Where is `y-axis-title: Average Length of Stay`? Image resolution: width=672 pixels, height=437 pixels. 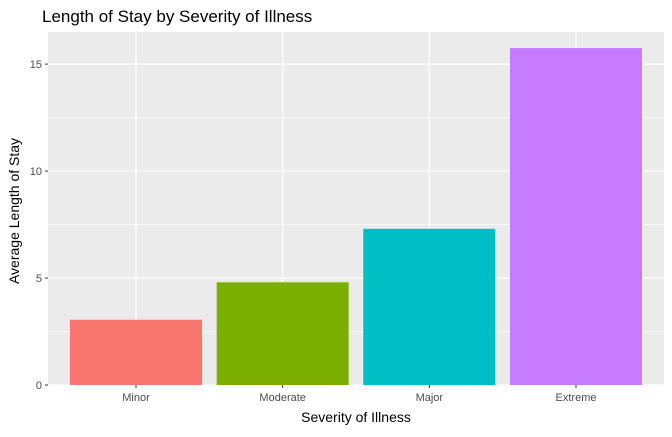 y-axis-title: Average Length of Stay is located at coordinates (14, 211).